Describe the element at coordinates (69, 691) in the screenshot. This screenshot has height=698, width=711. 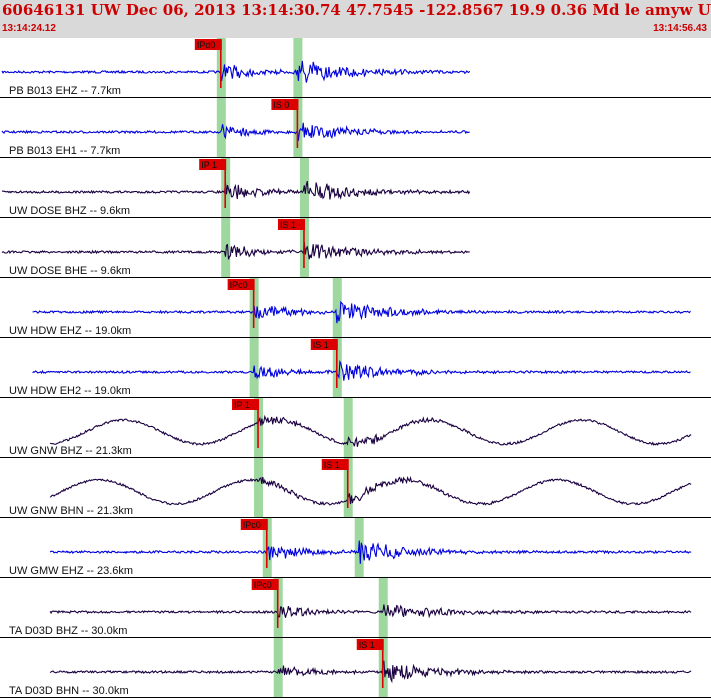
I see `station-label: TA D03D BHN -- 30.0km` at that location.